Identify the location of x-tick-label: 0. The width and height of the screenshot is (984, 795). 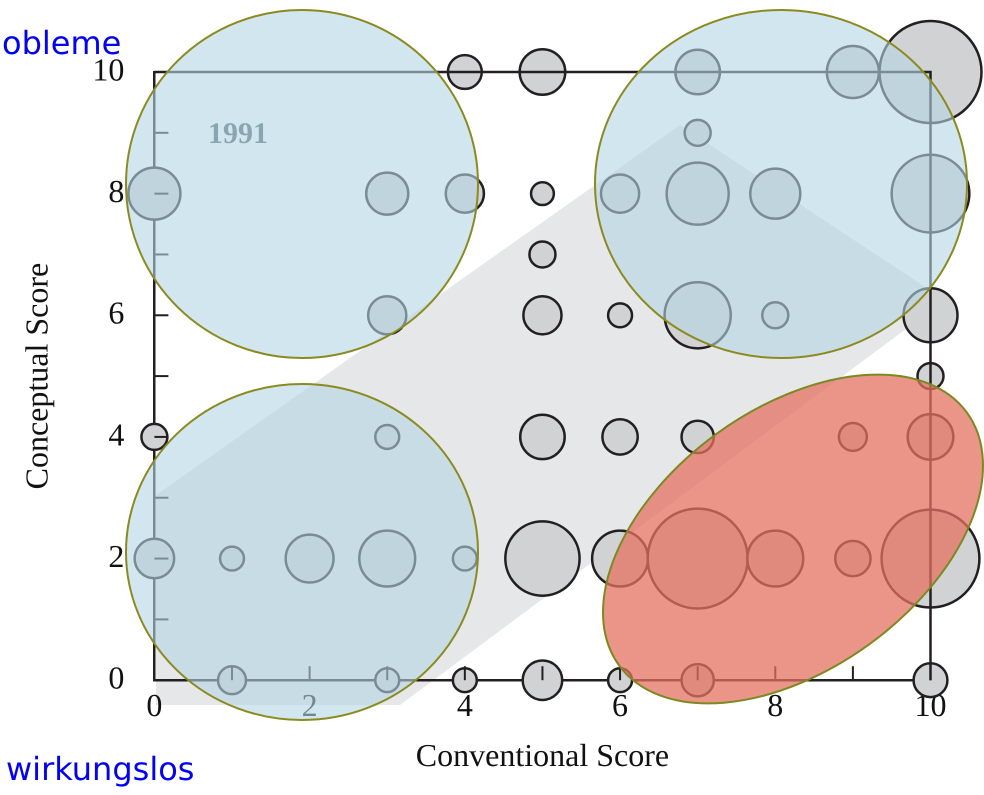
(154, 704).